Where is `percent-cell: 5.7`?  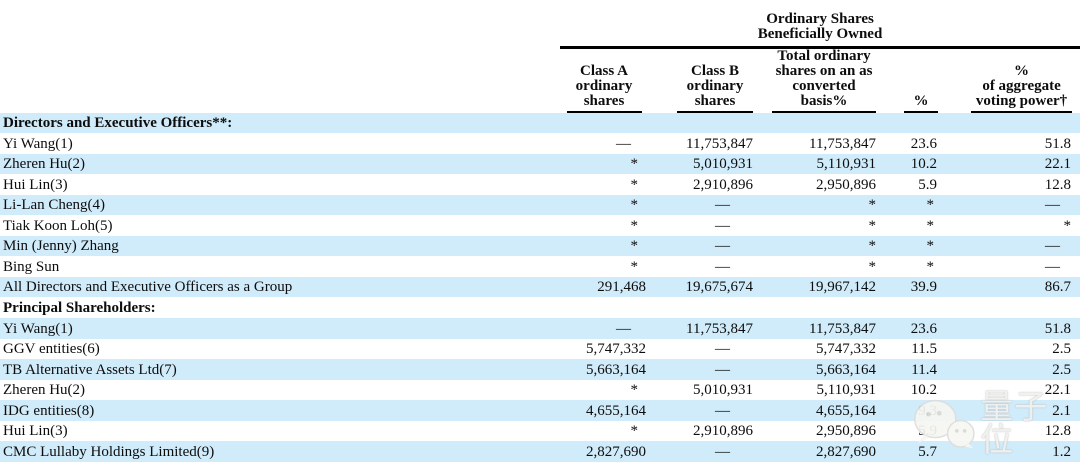 percent-cell: 5.7 is located at coordinates (927, 451).